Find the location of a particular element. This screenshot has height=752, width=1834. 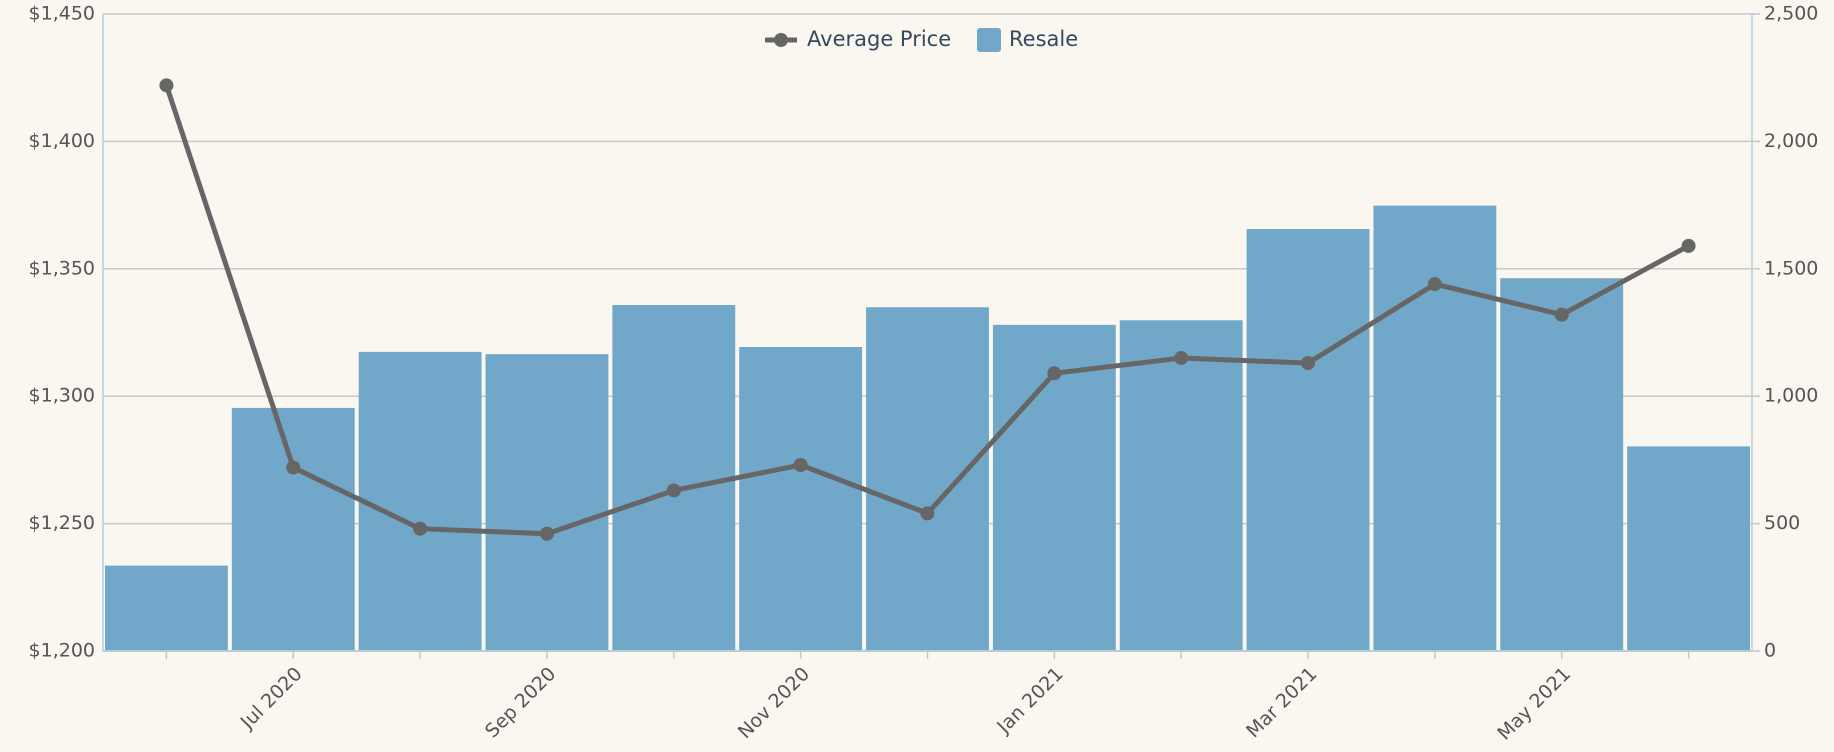

y-tick-label: $1,300 is located at coordinates (62, 396).